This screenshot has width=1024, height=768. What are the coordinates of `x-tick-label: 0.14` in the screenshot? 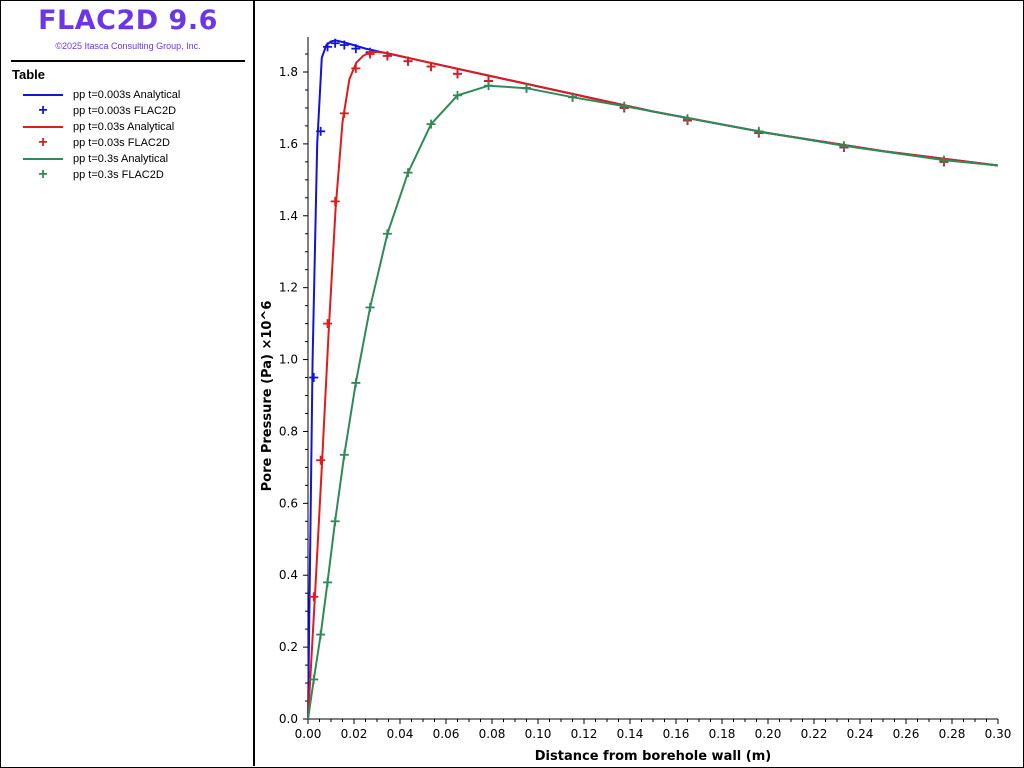 It's located at (630, 734).